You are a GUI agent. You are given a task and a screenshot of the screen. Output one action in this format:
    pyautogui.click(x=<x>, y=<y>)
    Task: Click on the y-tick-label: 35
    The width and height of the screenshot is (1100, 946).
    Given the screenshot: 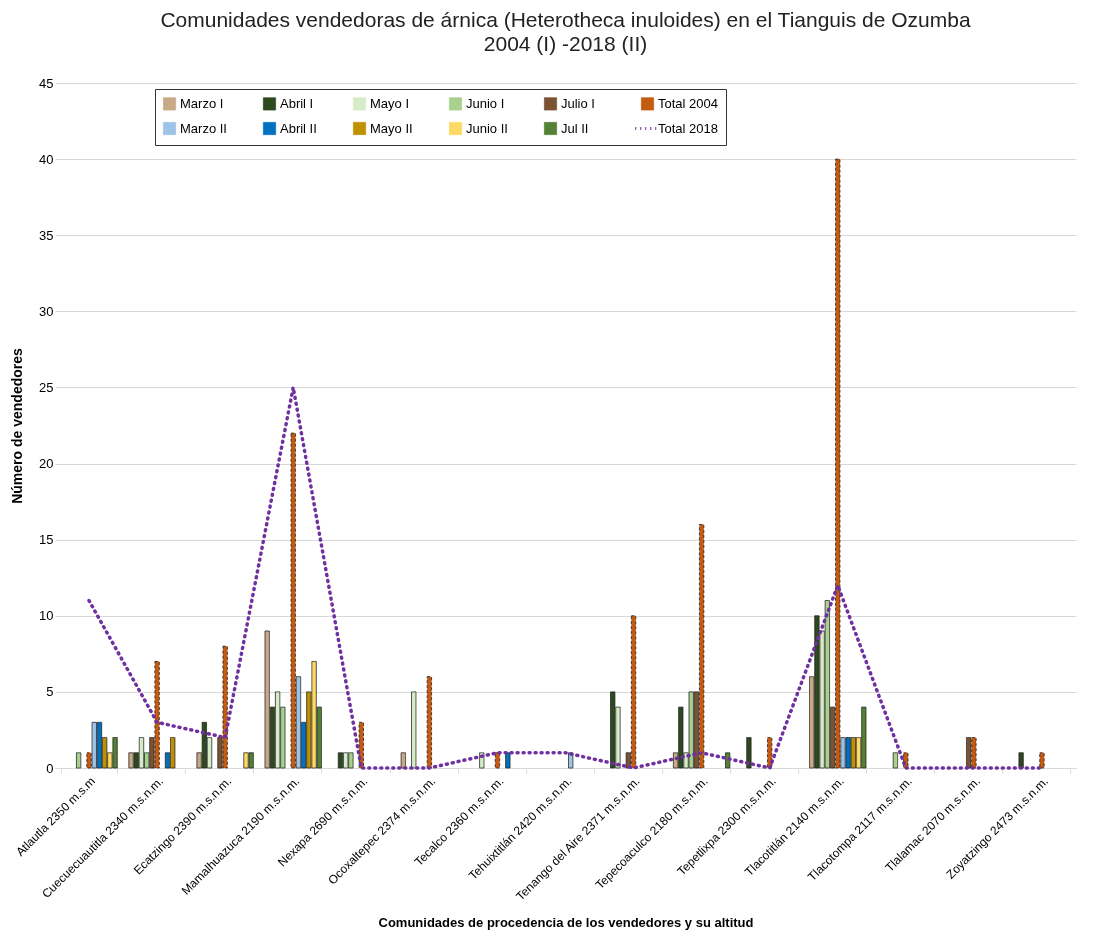 What is the action you would take?
    pyautogui.click(x=46, y=235)
    